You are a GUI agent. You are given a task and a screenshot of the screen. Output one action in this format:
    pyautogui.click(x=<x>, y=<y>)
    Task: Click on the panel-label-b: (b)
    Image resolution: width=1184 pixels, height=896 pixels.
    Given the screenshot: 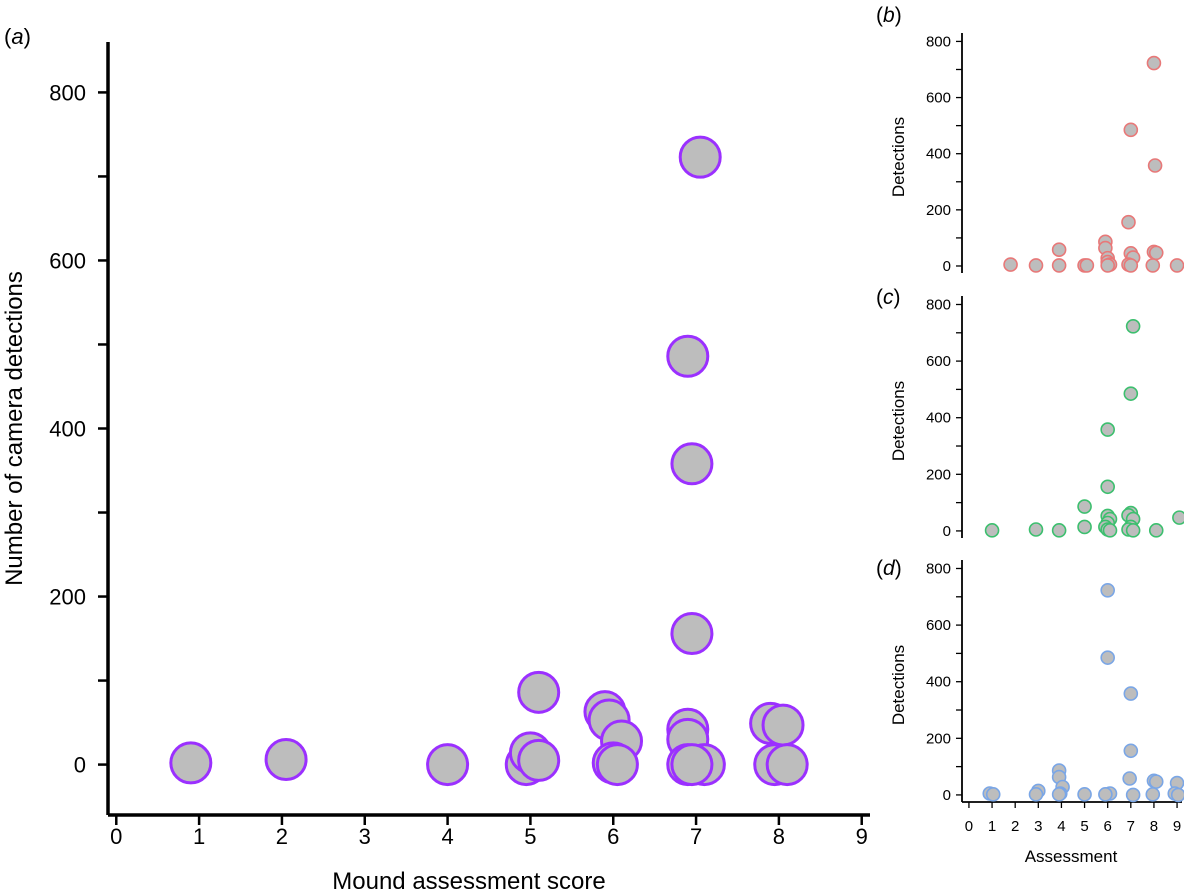 What is the action you would take?
    pyautogui.click(x=889, y=15)
    